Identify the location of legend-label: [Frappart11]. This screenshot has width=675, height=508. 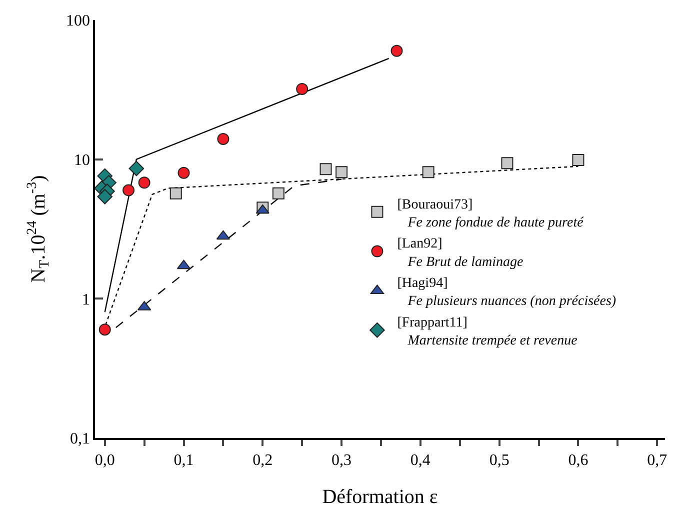
(432, 322).